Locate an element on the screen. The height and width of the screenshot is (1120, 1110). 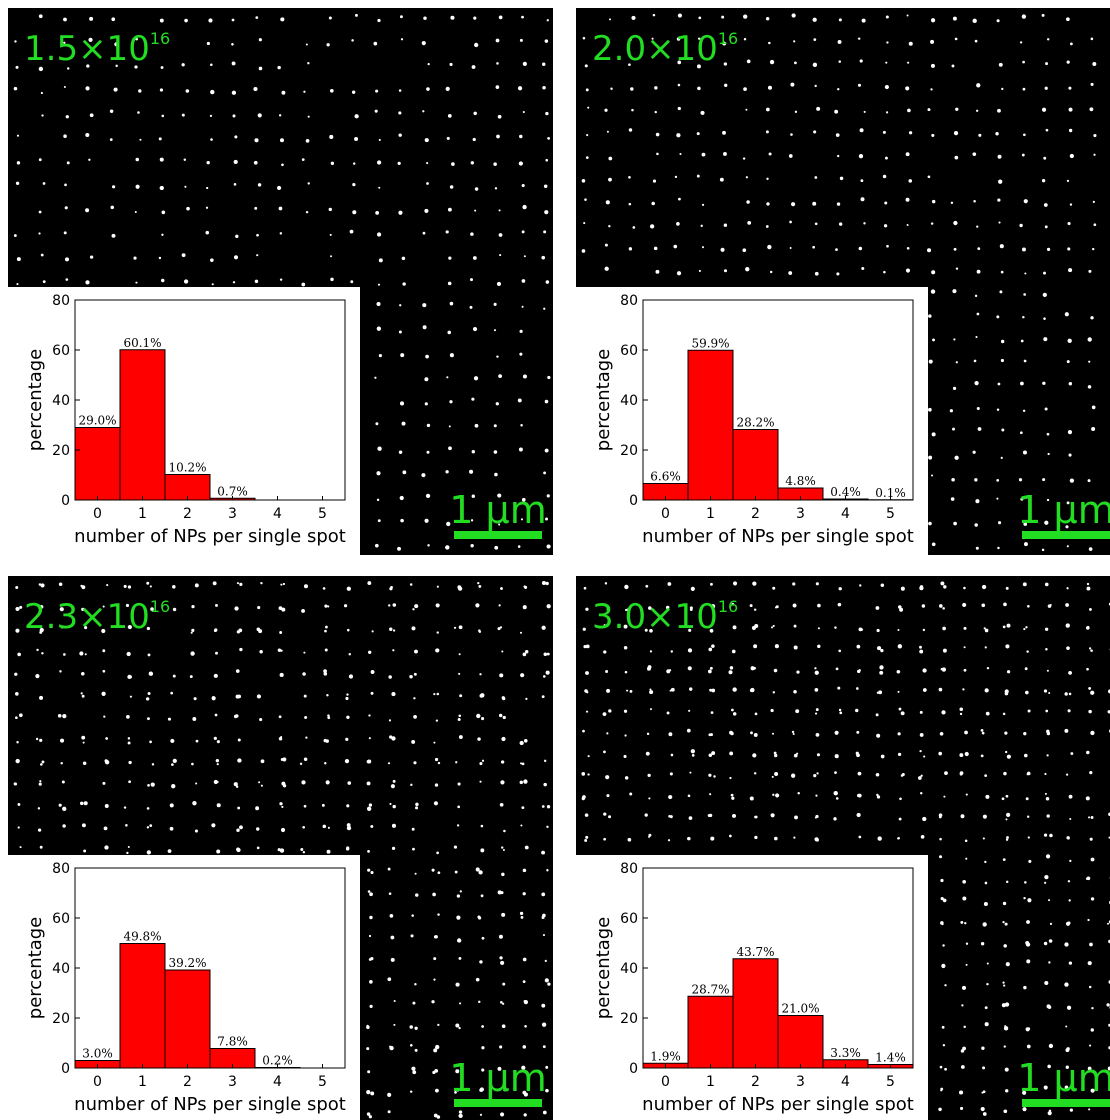
value-label: 3.0% is located at coordinates (97, 1054).